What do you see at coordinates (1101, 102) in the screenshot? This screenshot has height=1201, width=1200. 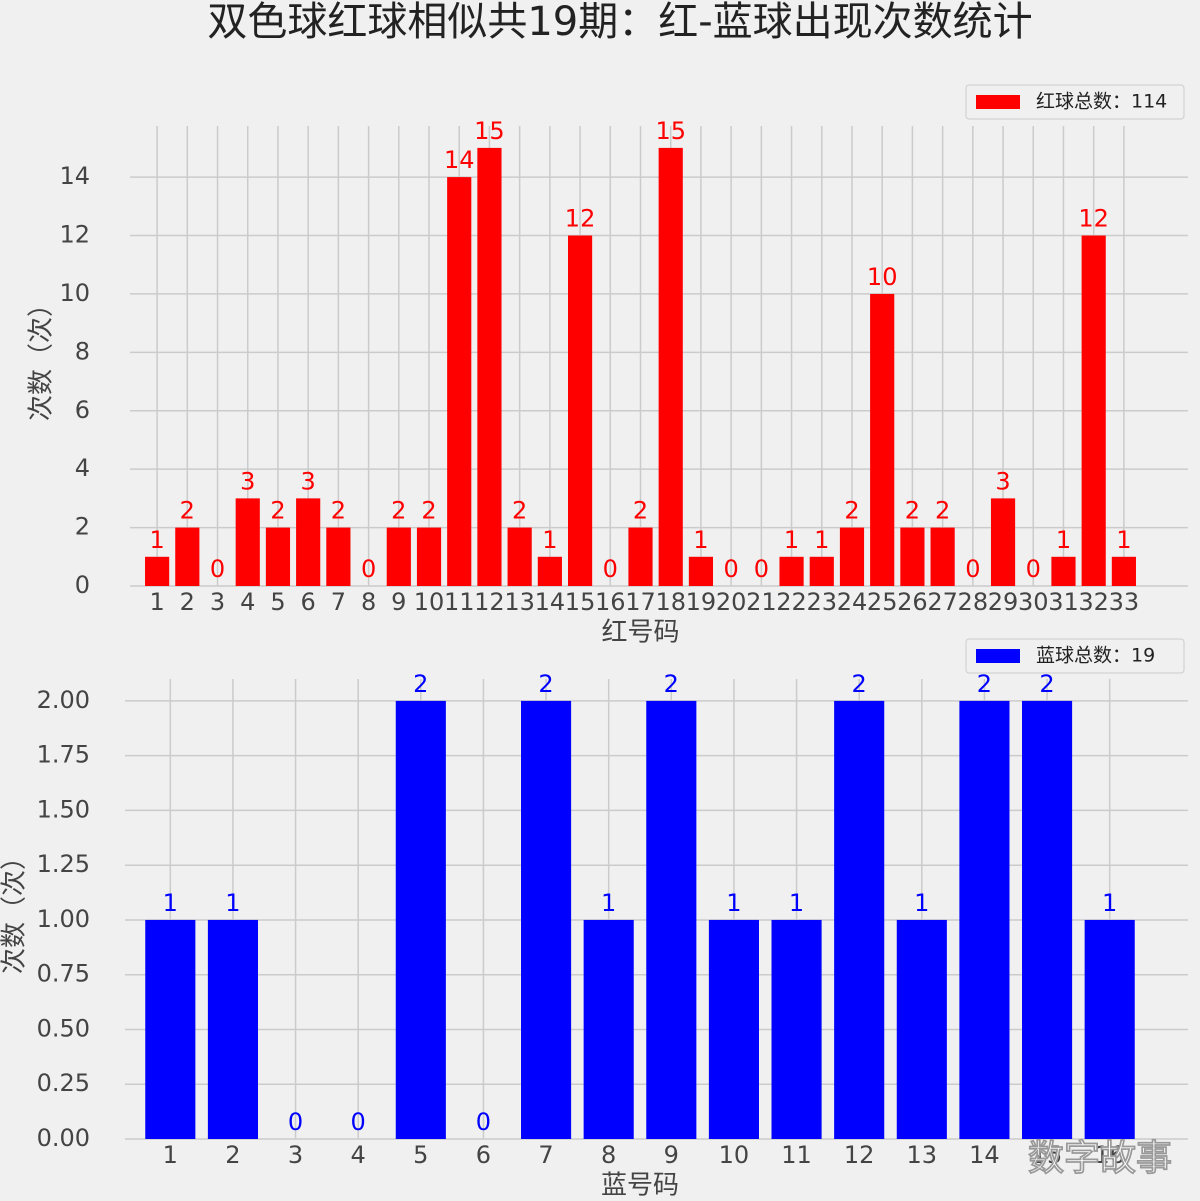 I see `legend-label: 红球总数：114` at bounding box center [1101, 102].